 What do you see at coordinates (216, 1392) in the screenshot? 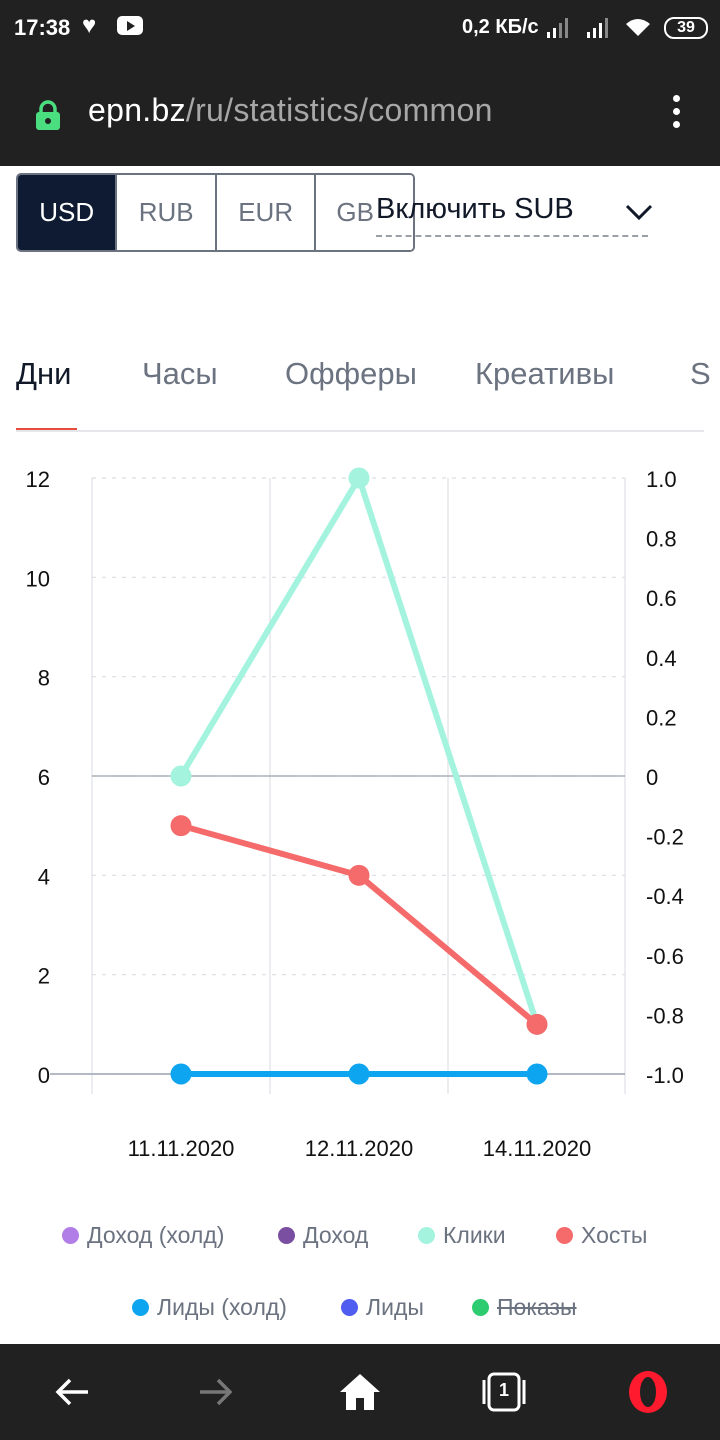
I see `forward-arrow-icon` at bounding box center [216, 1392].